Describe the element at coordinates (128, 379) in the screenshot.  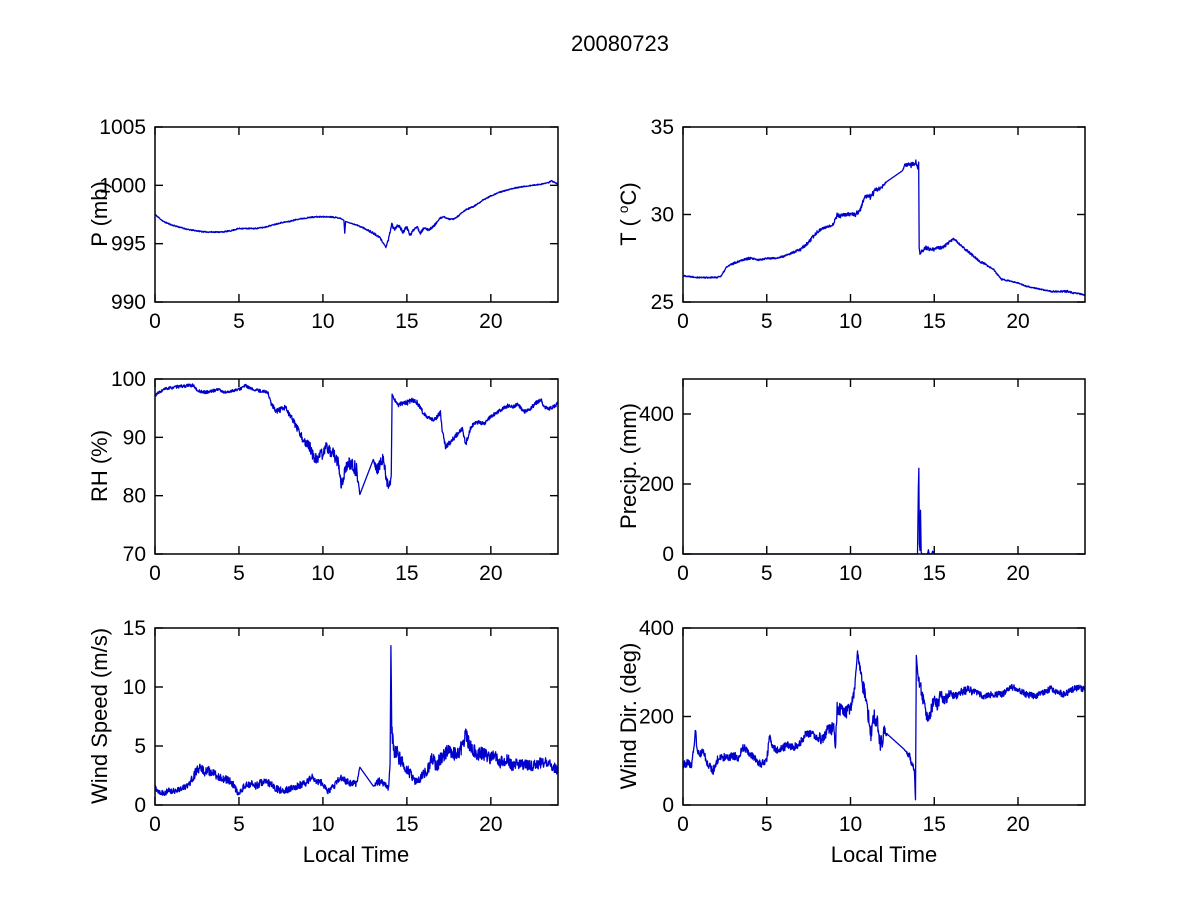
I see `y-tick-label: 100` at that location.